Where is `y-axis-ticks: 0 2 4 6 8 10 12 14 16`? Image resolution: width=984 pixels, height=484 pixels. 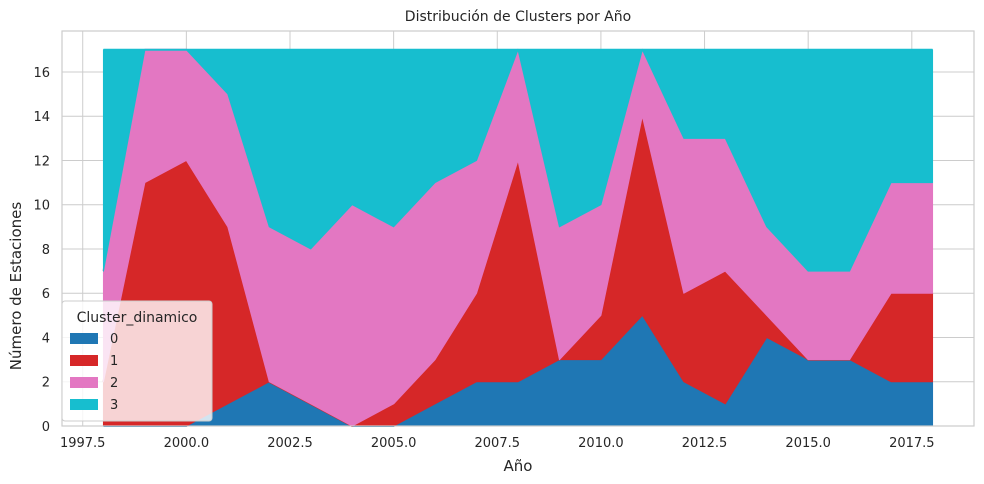 y-axis-ticks: 0 2 4 6 8 10 12 14 16 is located at coordinates (41, 250).